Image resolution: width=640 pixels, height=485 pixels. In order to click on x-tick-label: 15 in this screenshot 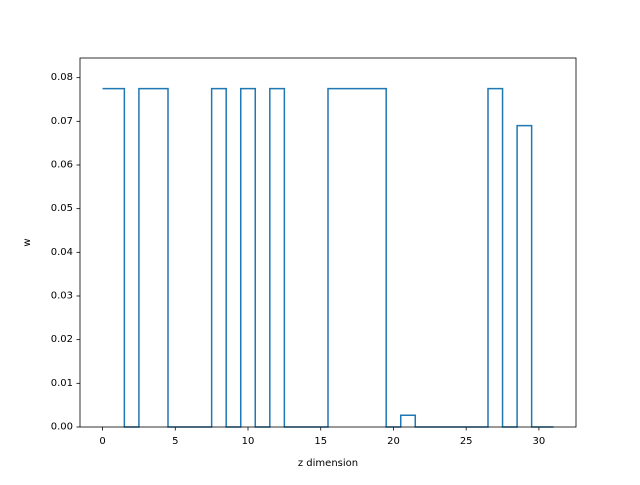, I will do `click(320, 441)`.